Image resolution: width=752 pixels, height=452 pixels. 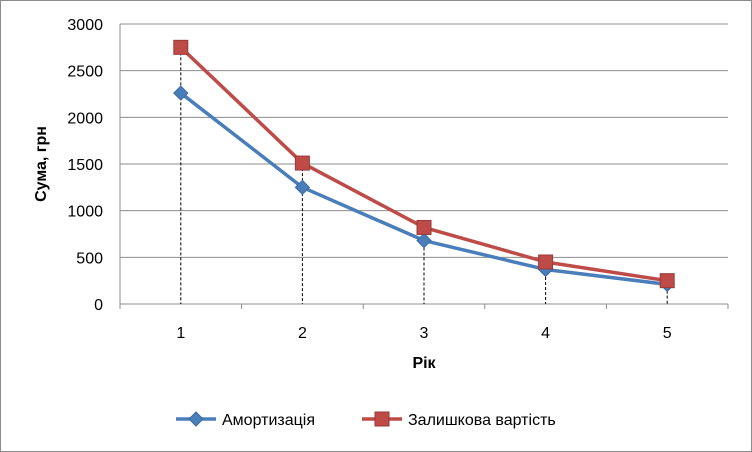 I want to click on y-tick-label: 1500, so click(x=85, y=165).